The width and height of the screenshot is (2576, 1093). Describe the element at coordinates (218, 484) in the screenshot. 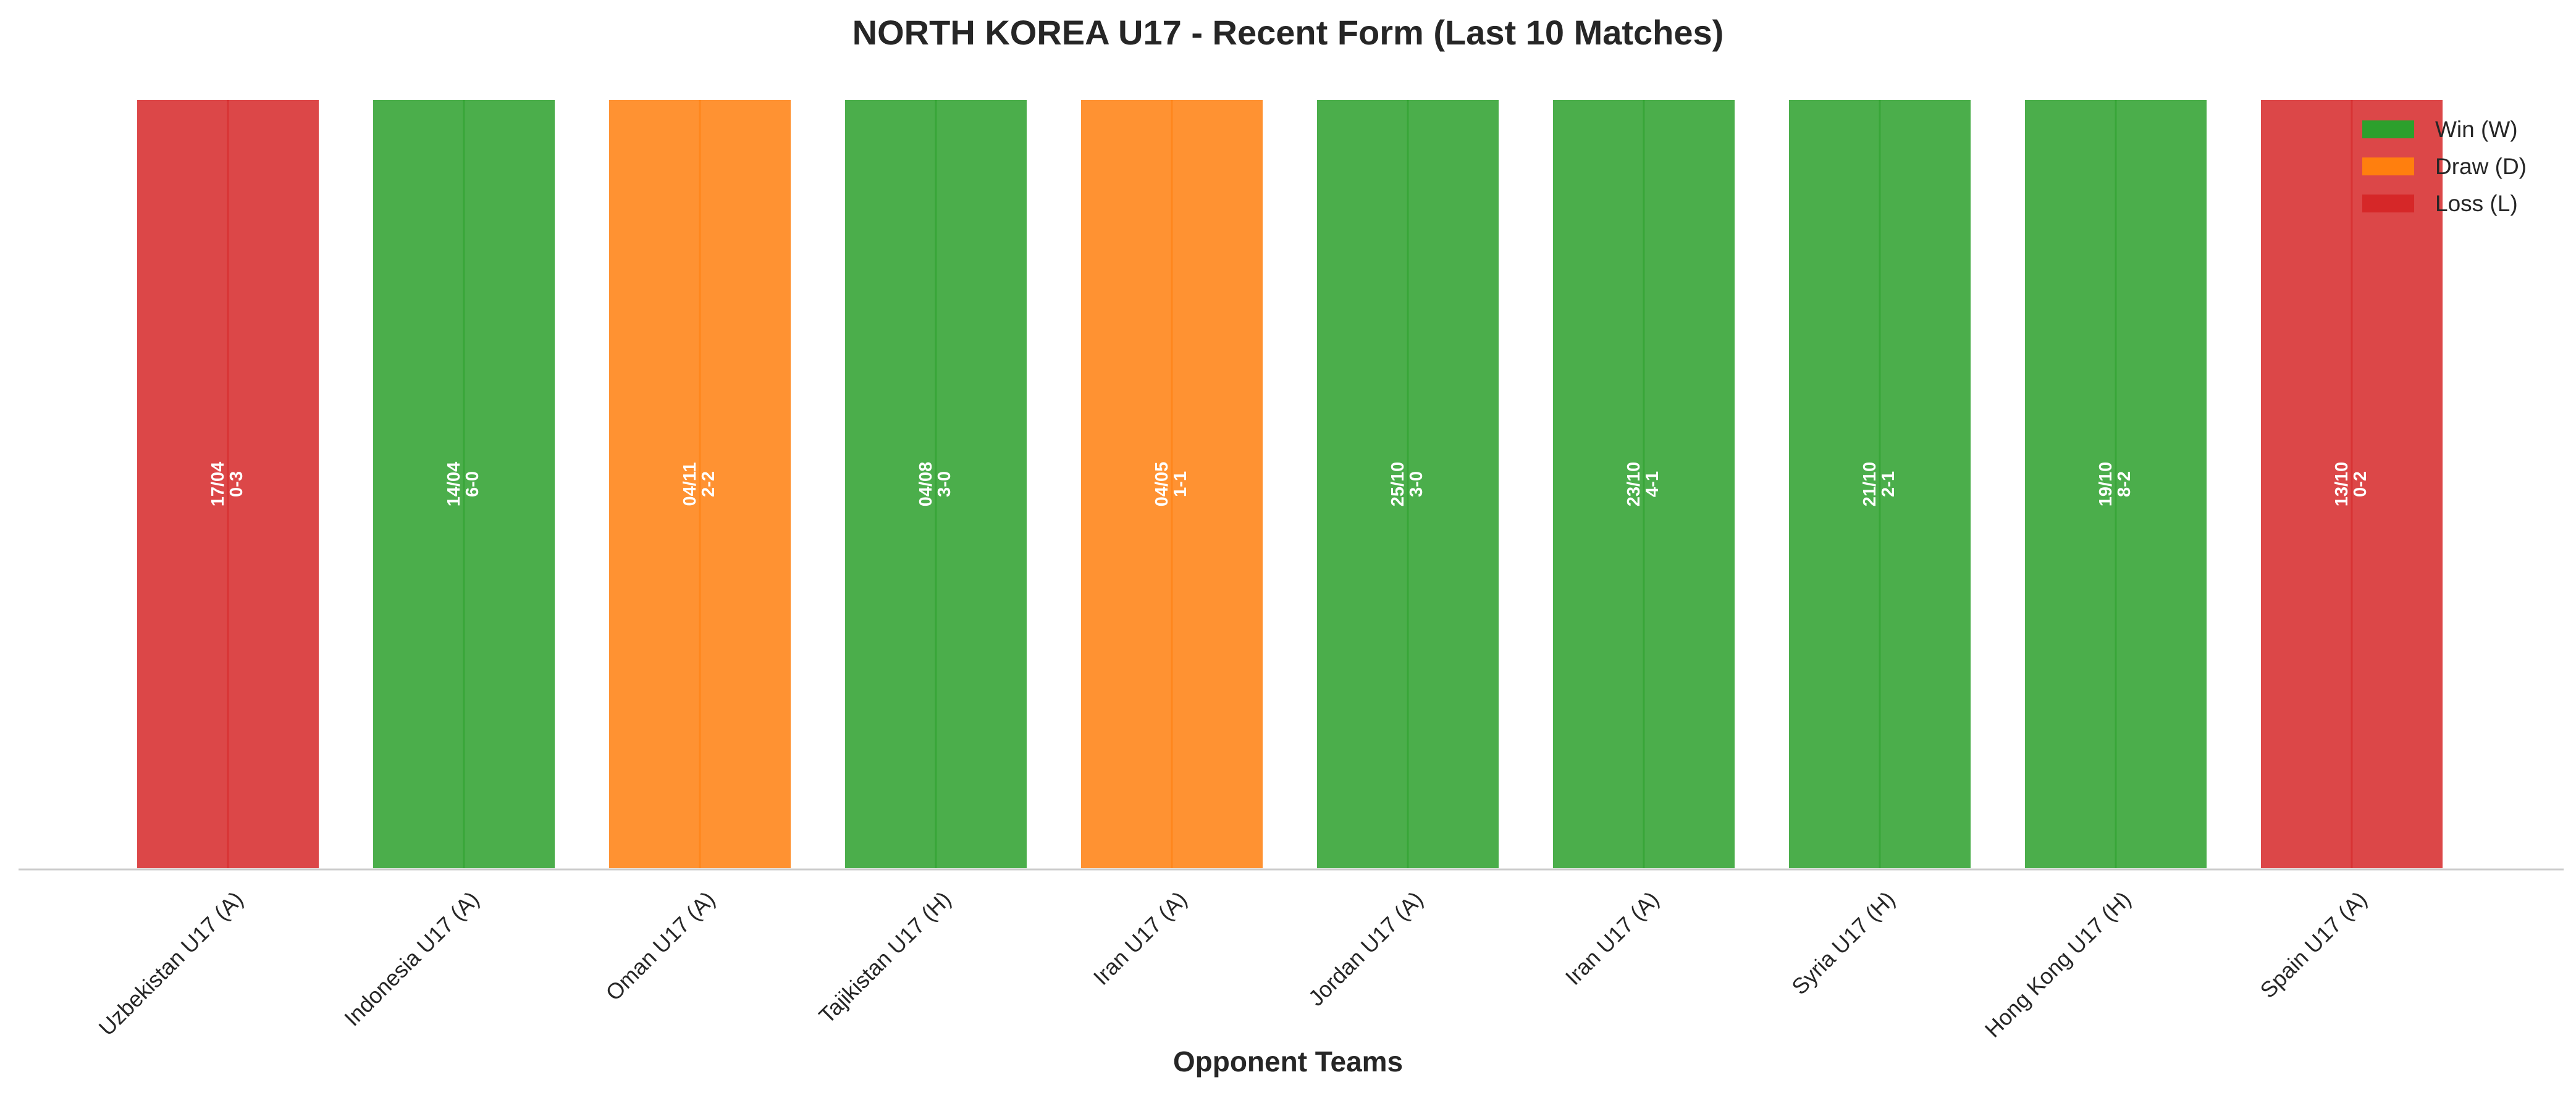

I see `bar-date-label: 17/04` at that location.